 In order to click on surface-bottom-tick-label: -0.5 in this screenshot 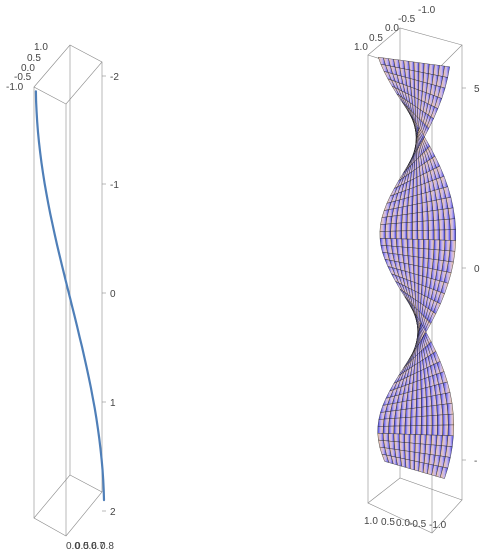, I will do `click(418, 524)`.